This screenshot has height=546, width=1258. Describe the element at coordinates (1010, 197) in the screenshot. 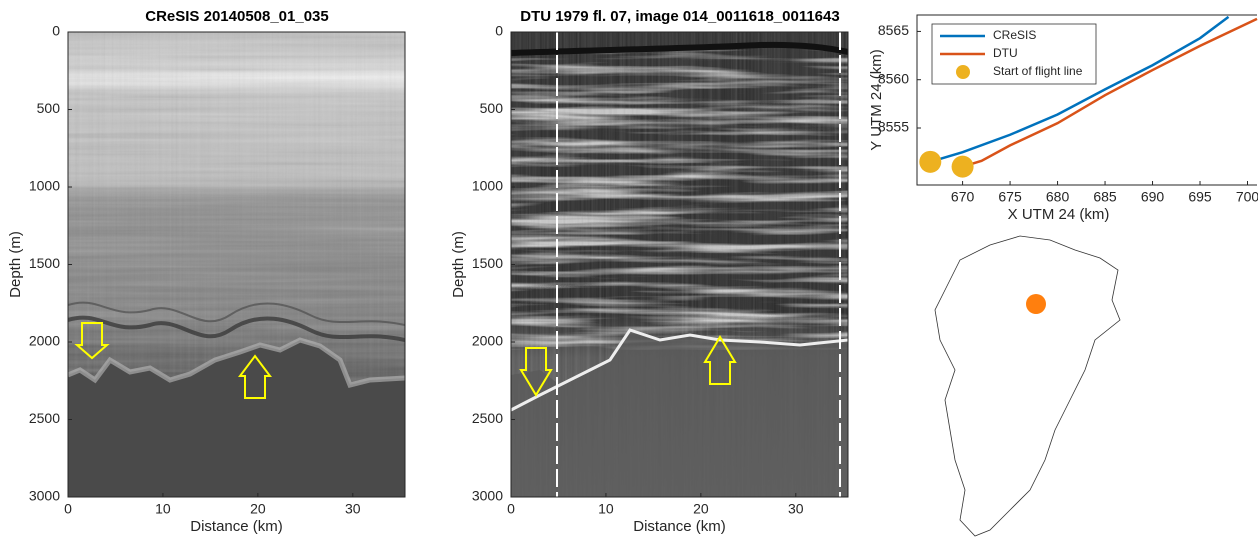

I see `x-tick-label: 675` at that location.